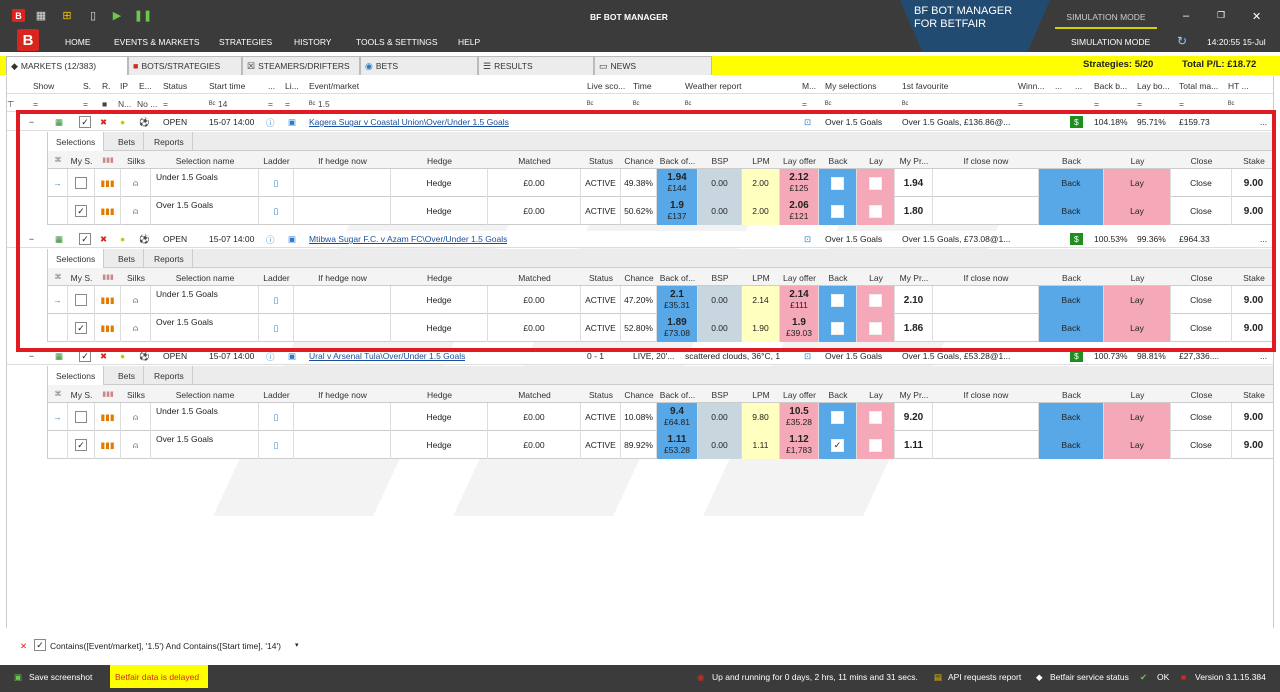  I want to click on col-status: Status, so click(175, 86).